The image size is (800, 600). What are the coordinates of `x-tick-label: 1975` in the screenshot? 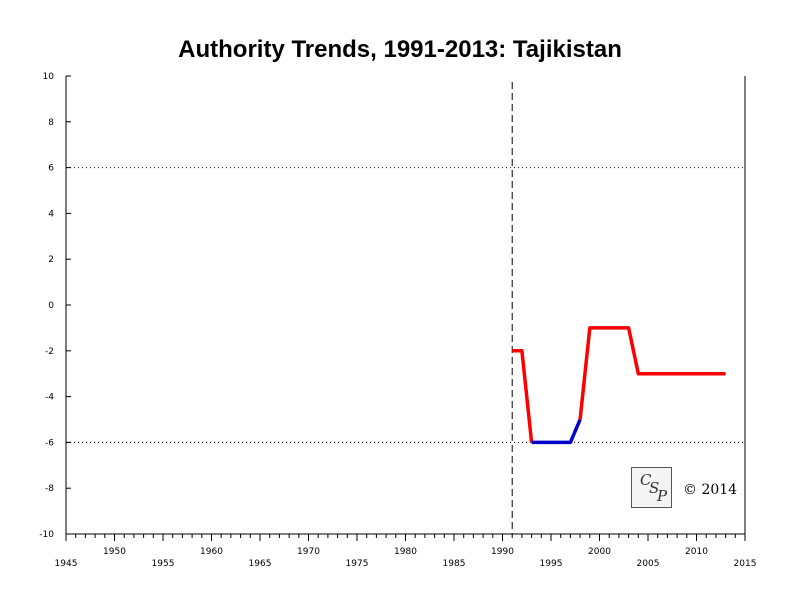 It's located at (357, 564).